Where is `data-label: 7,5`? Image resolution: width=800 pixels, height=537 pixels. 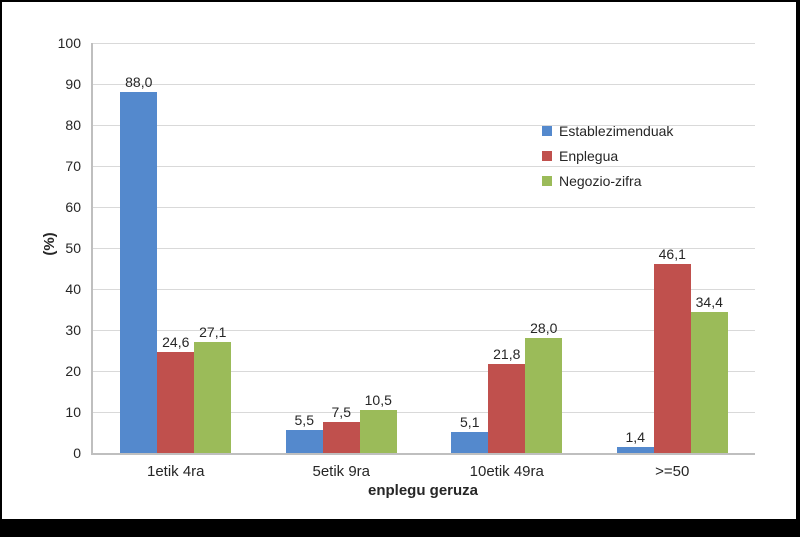
data-label: 7,5 is located at coordinates (341, 412).